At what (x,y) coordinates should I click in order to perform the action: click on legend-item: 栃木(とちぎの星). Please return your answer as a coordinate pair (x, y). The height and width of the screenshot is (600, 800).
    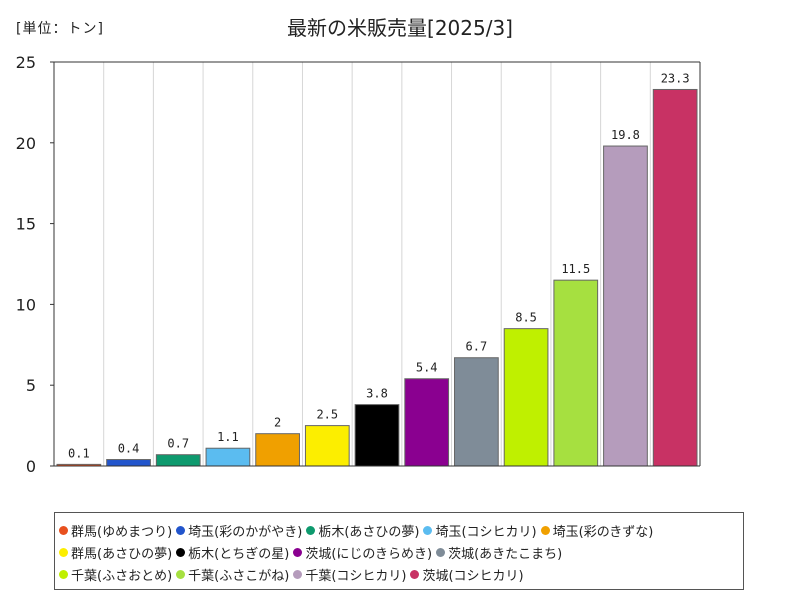
    Looking at the image, I should click on (232, 552).